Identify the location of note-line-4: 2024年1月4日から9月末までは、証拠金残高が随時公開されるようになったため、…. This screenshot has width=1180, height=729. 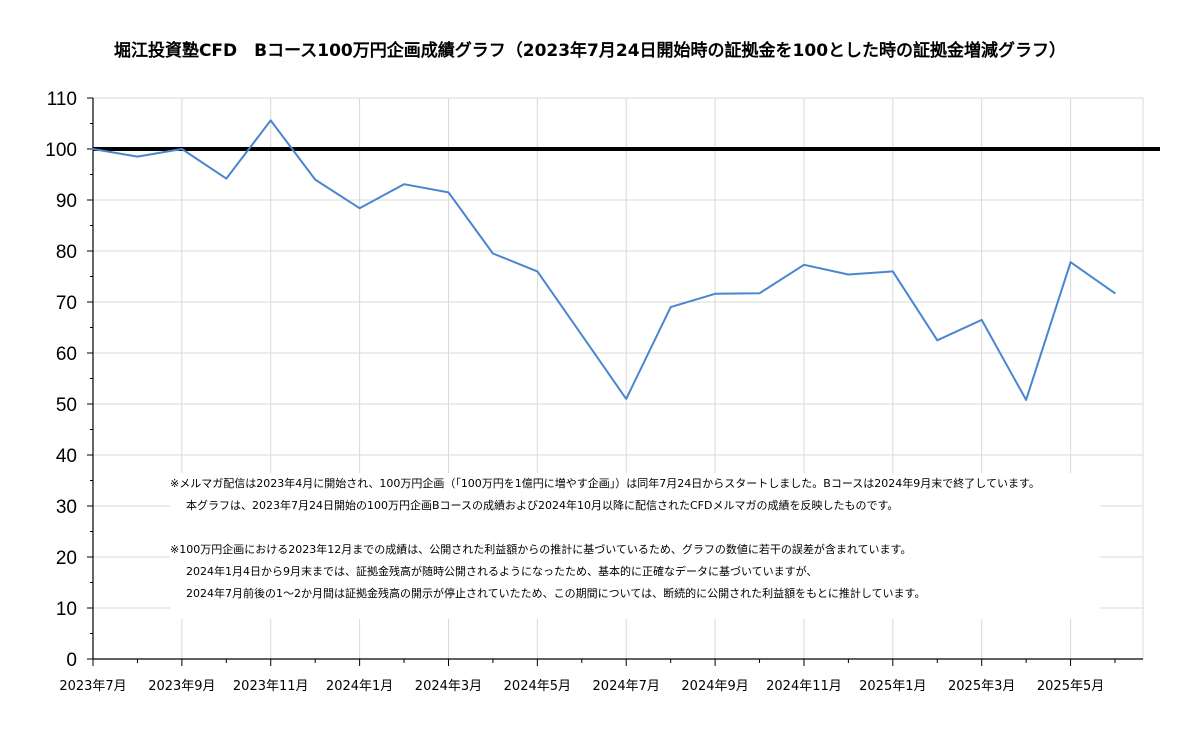
(502, 571).